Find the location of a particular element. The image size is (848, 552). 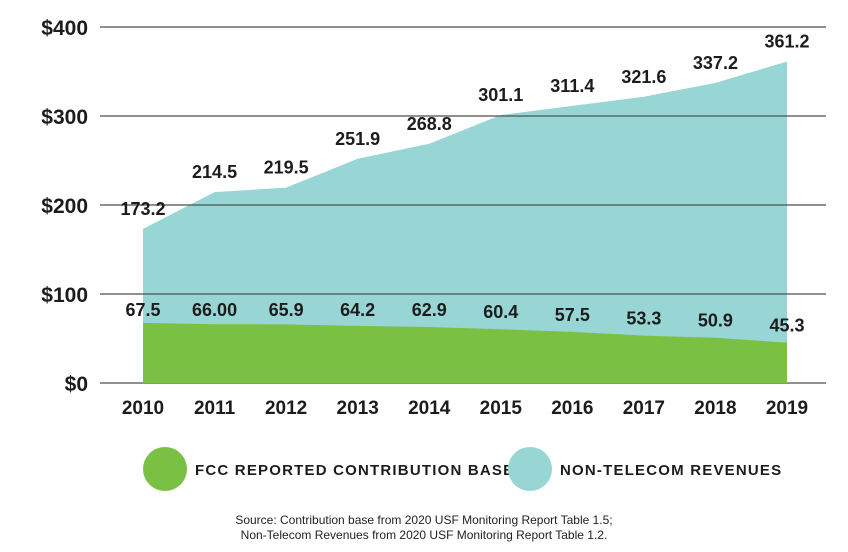

contribution-base-label: 64.2 is located at coordinates (357, 310).